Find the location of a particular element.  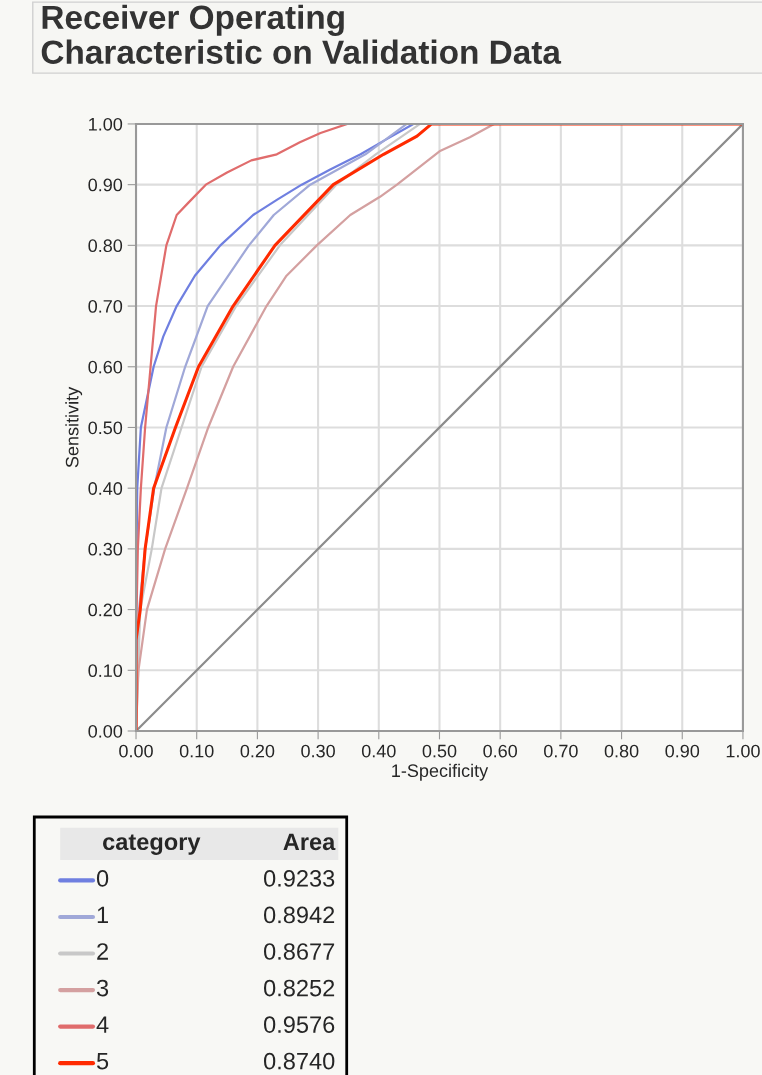

x-tick-label: 0.40 is located at coordinates (378, 751).